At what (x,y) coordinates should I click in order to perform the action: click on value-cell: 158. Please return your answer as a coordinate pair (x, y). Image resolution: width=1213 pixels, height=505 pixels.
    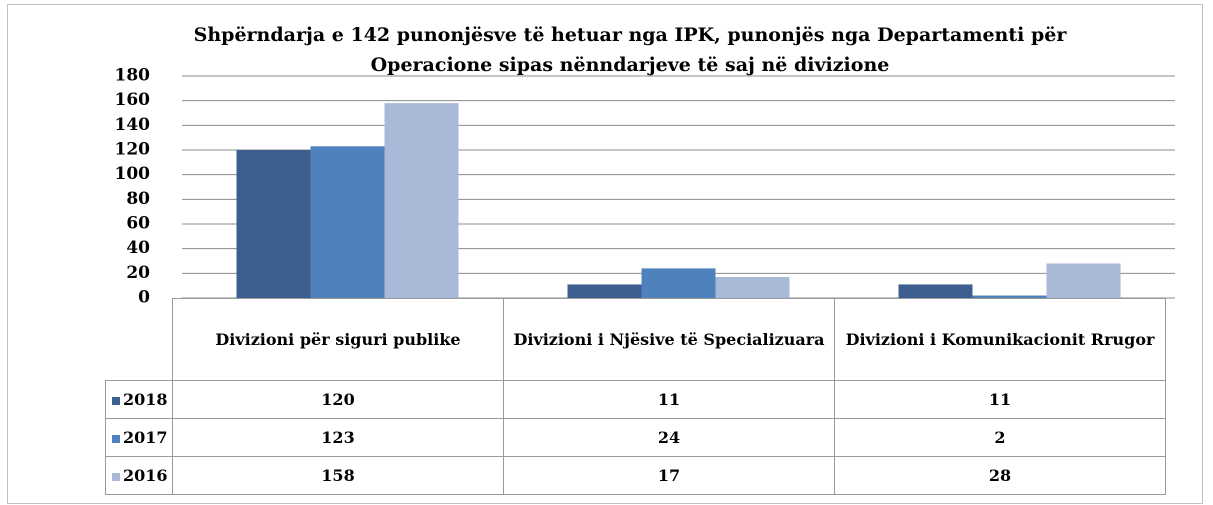
    Looking at the image, I should click on (338, 475).